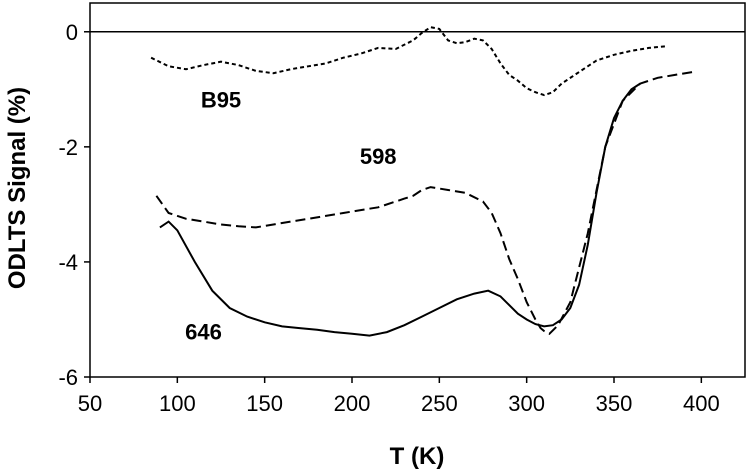  I want to click on x-tick-label: 300, so click(526, 403).